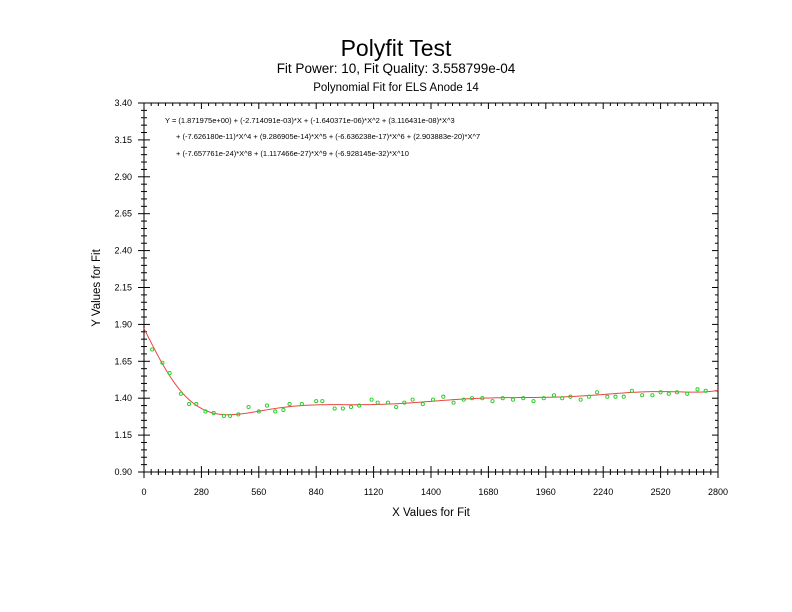  I want to click on y-axis-title: Y Values for Fit, so click(97, 287).